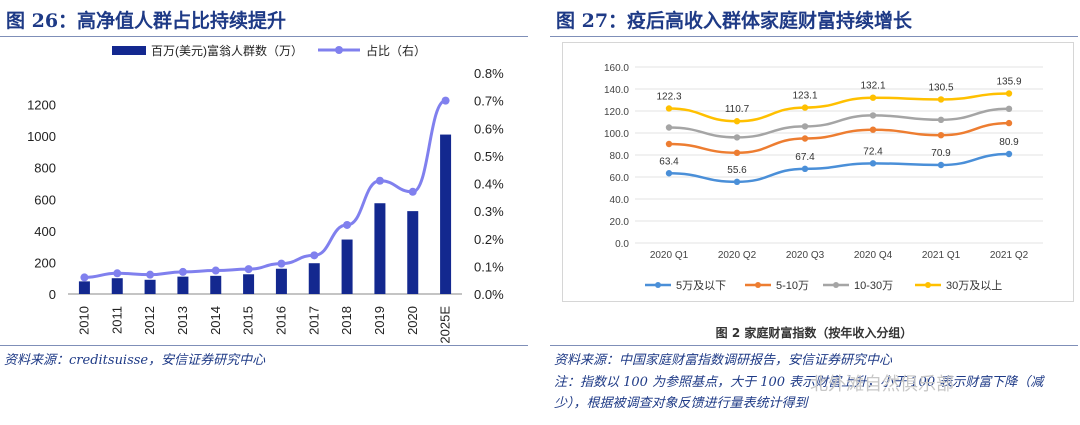 The image size is (1080, 425). What do you see at coordinates (379, 320) in the screenshot?
I see `x-tick-label: 2019` at bounding box center [379, 320].